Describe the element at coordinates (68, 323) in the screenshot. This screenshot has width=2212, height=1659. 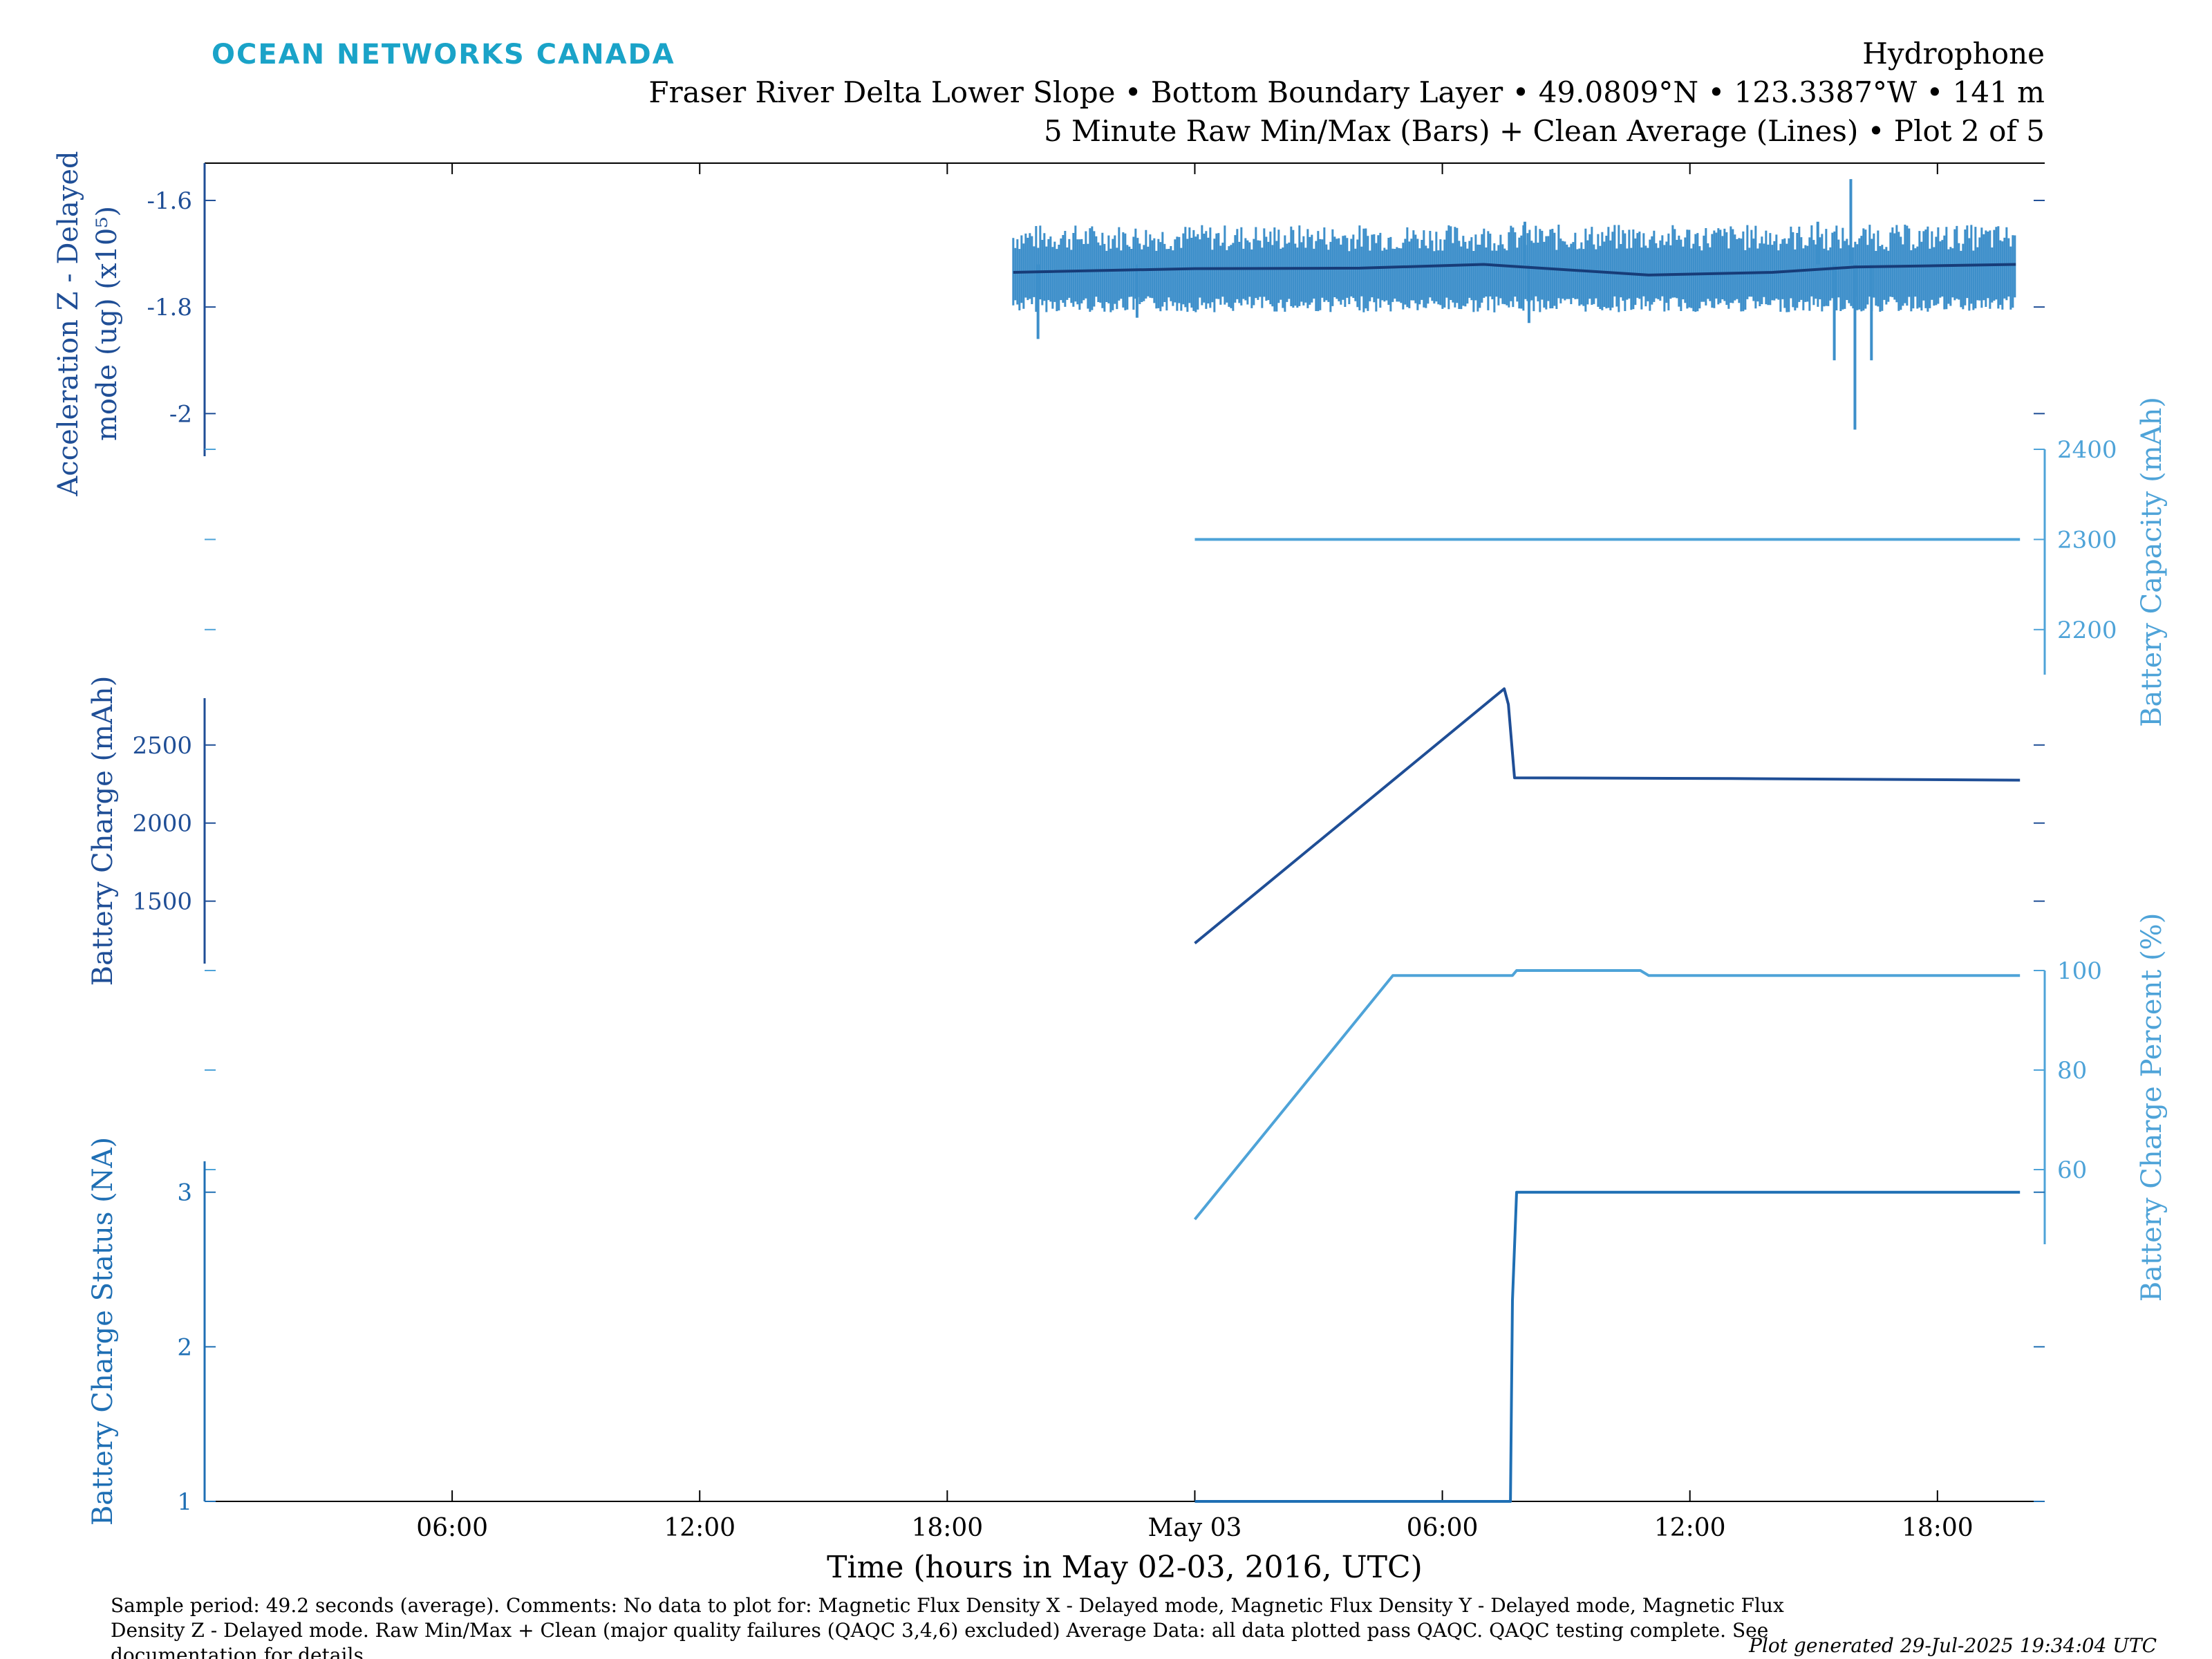
I see `y-axis-label-accel: Acceleration Z - Delayed` at that location.